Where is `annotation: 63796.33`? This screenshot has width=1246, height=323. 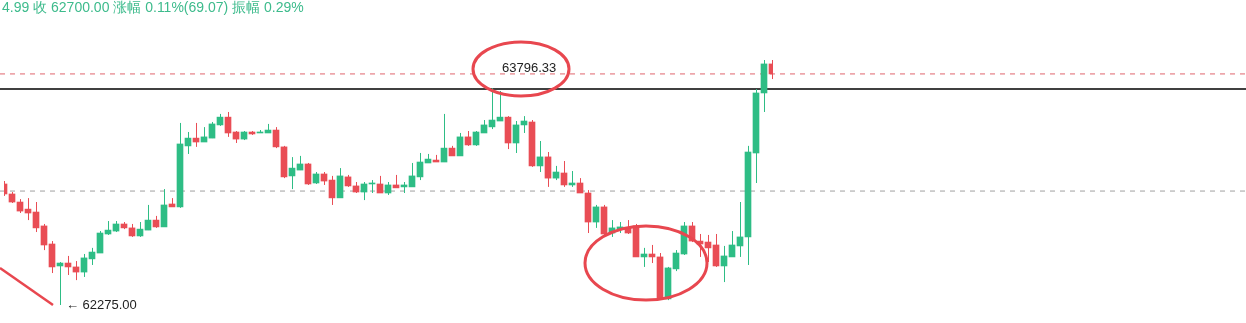 annotation: 63796.33 is located at coordinates (529, 67).